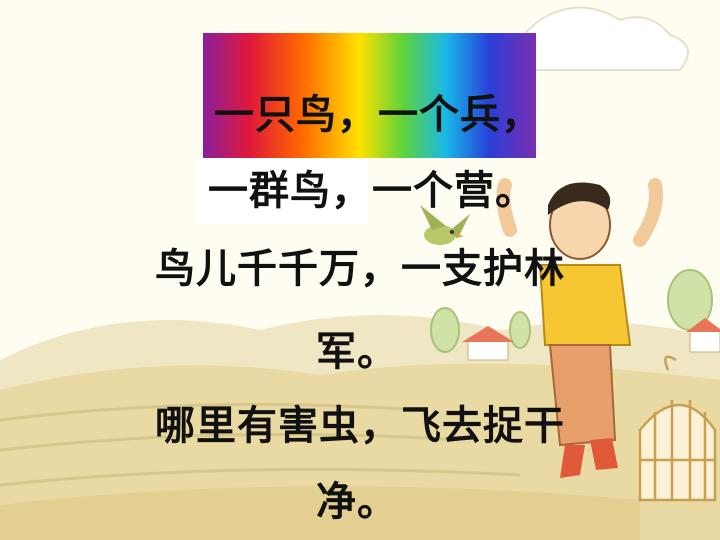 Image resolution: width=720 pixels, height=540 pixels. What do you see at coordinates (378, 115) in the screenshot?
I see `poem-line-1: 一只鸟，一个兵，` at bounding box center [378, 115].